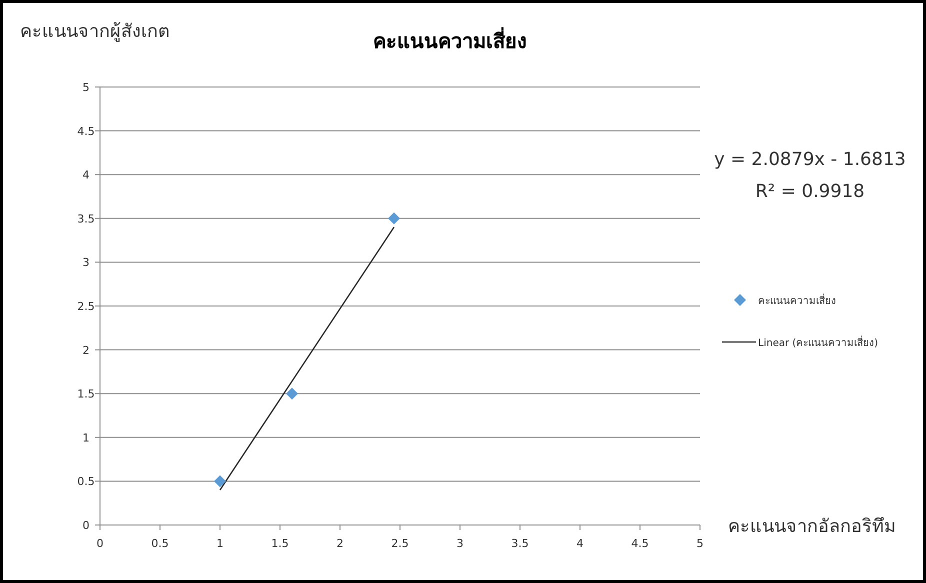 This screenshot has width=926, height=583. I want to click on y-tick-label: 5, so click(86, 87).